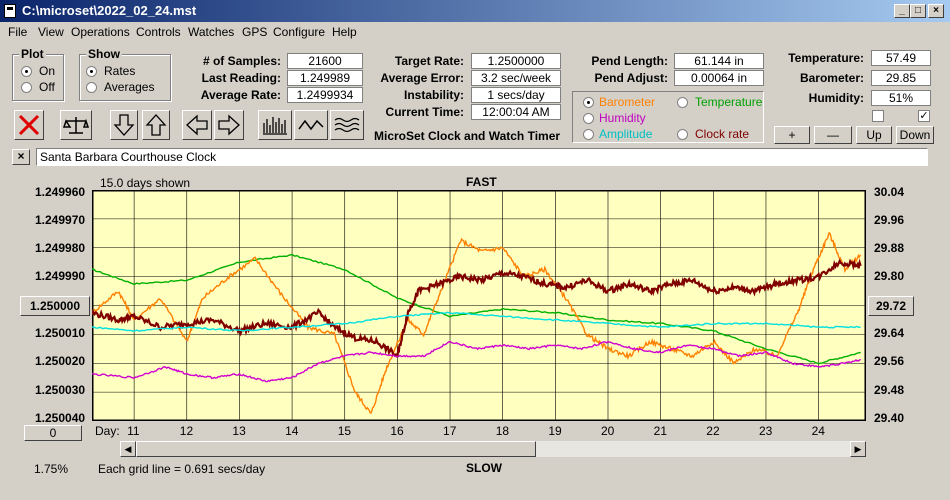 This screenshot has width=950, height=500. I want to click on arrow-up-icon, so click(156, 125).